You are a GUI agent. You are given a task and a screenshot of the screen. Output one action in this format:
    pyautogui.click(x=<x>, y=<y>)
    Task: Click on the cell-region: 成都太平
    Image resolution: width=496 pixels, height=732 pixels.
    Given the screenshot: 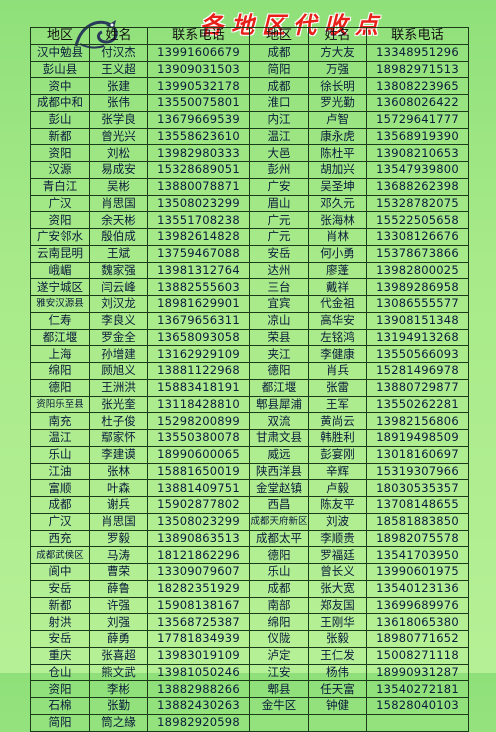 What is the action you would take?
    pyautogui.click(x=279, y=538)
    